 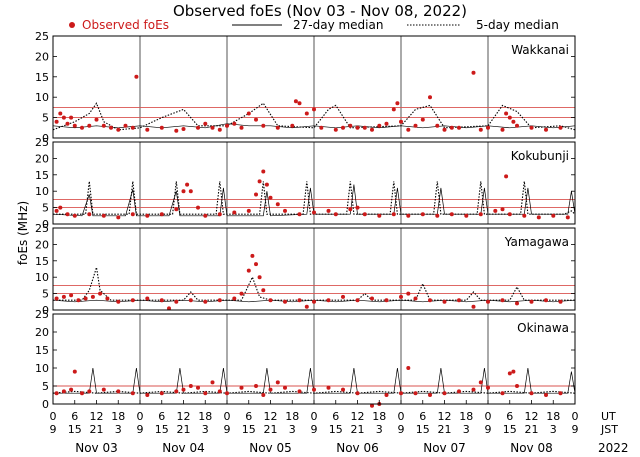 I want to click on station-label: Okinawa, so click(x=543, y=328).